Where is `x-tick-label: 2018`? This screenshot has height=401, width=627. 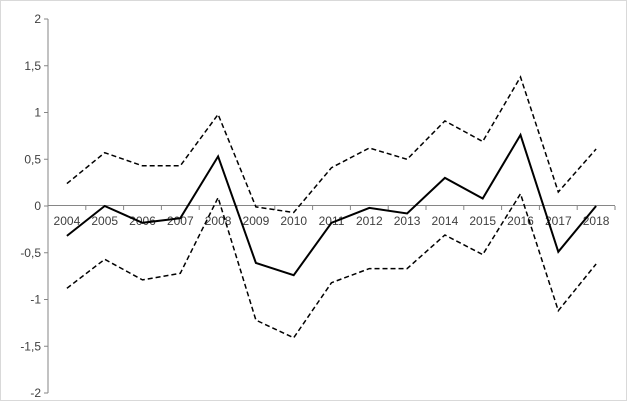
x-tick-label: 2018 is located at coordinates (596, 221).